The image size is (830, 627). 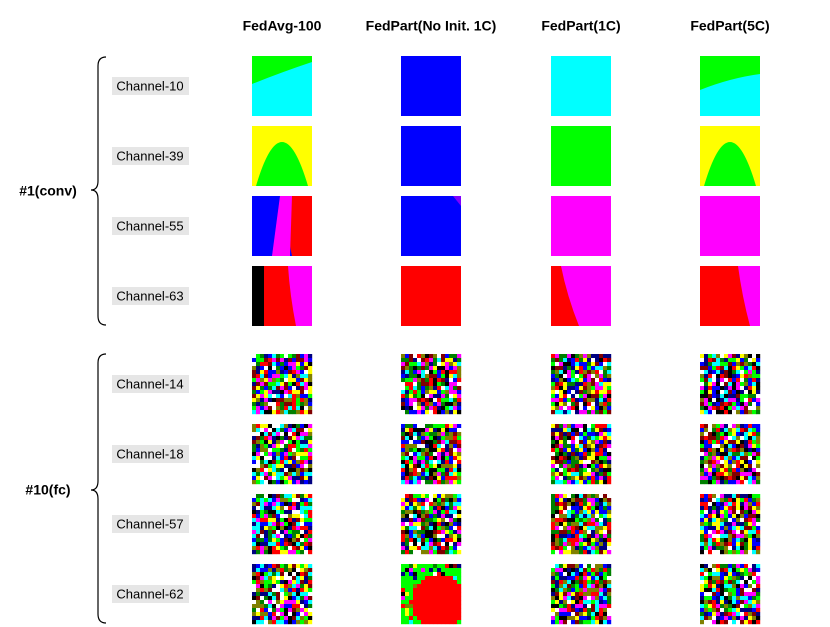 I want to click on group-brace, so click(x=98, y=191).